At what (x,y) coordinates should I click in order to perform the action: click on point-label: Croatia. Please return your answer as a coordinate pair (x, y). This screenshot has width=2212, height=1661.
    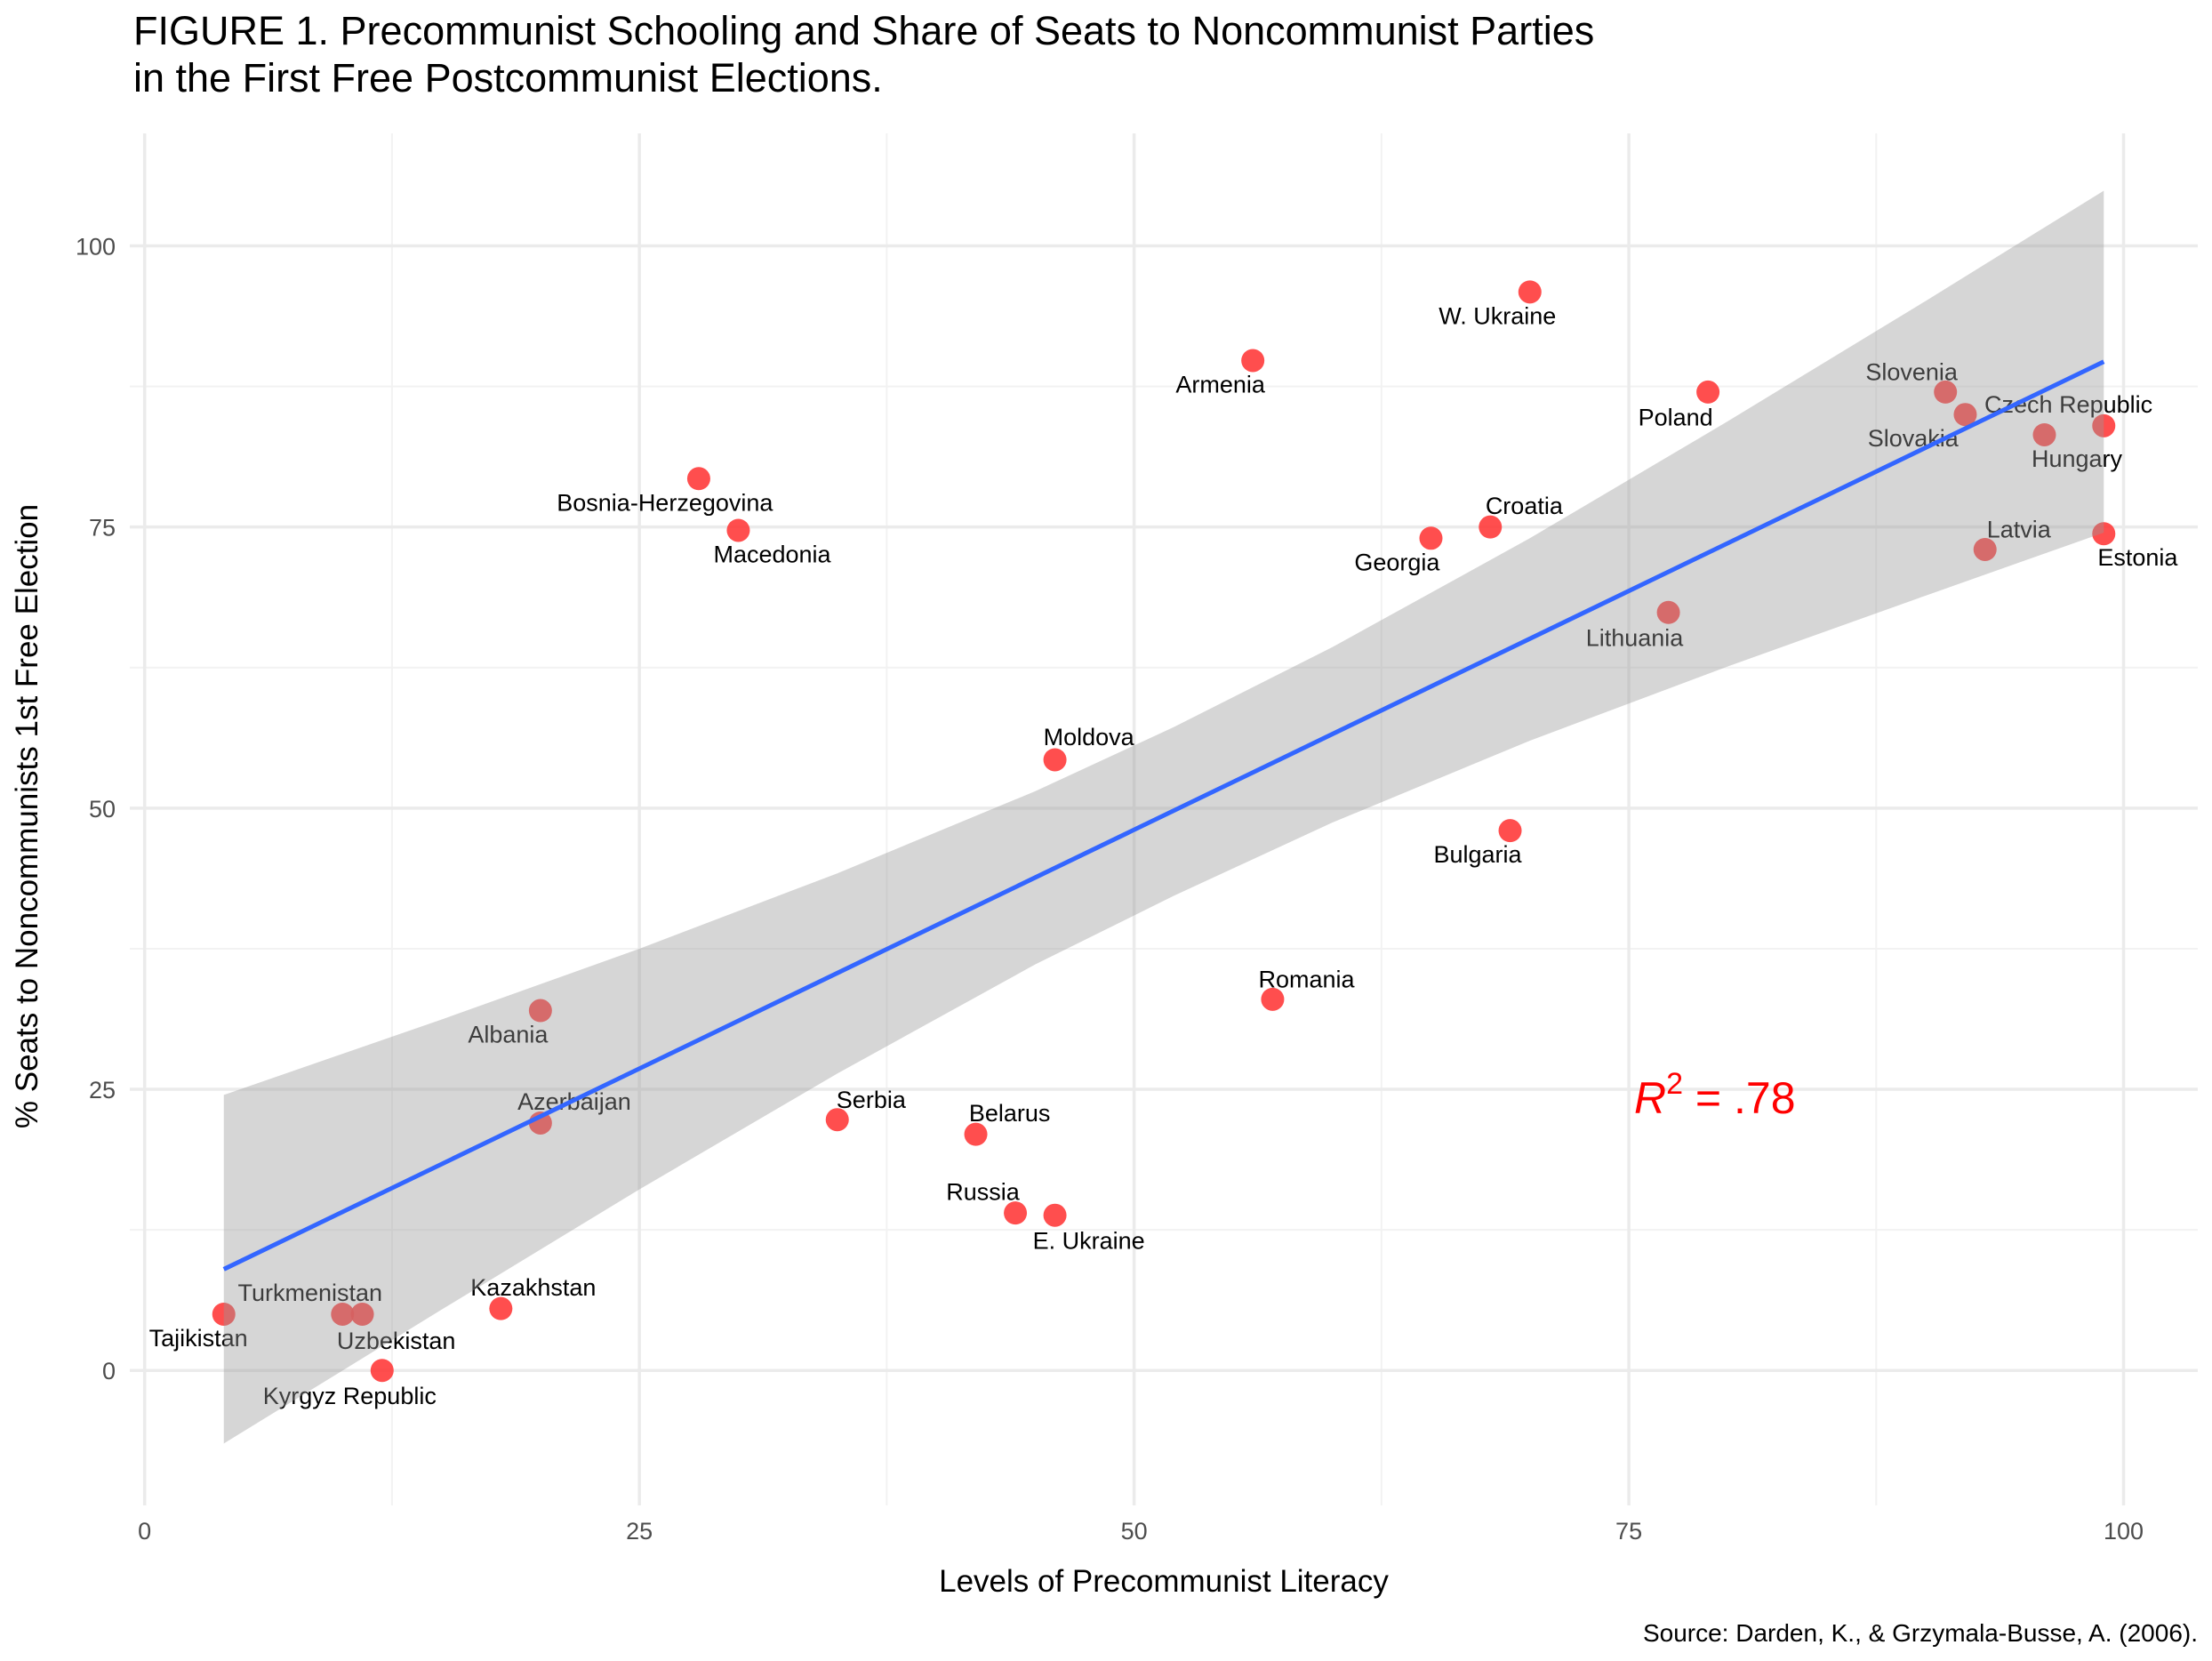
    Looking at the image, I should click on (1525, 506).